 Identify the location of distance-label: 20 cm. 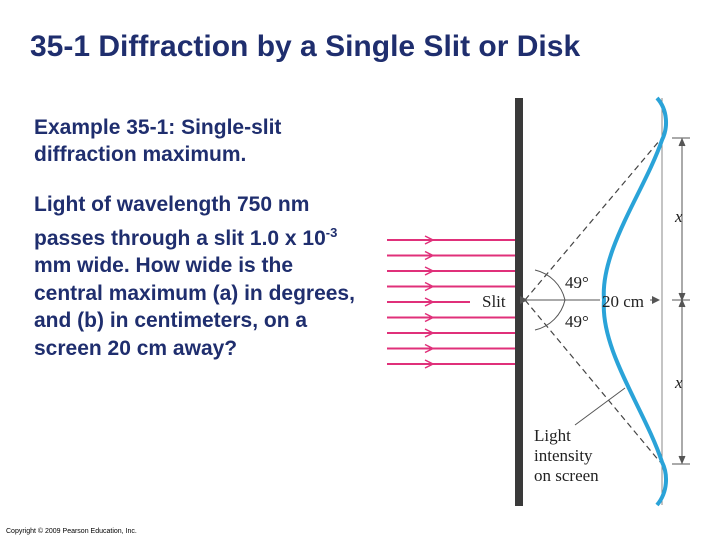
(623, 301).